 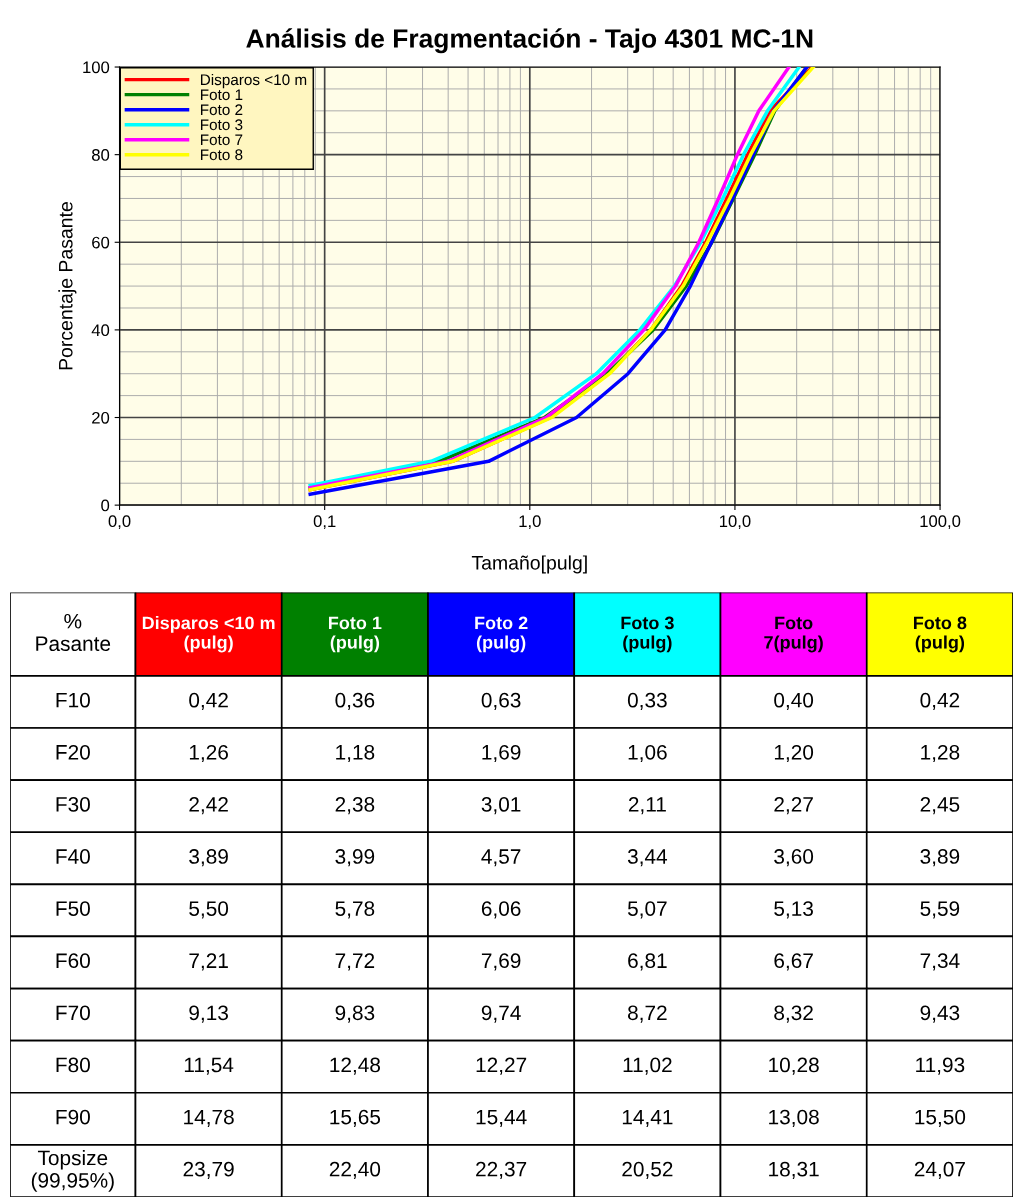 I want to click on text: 9,43, so click(x=940, y=1014).